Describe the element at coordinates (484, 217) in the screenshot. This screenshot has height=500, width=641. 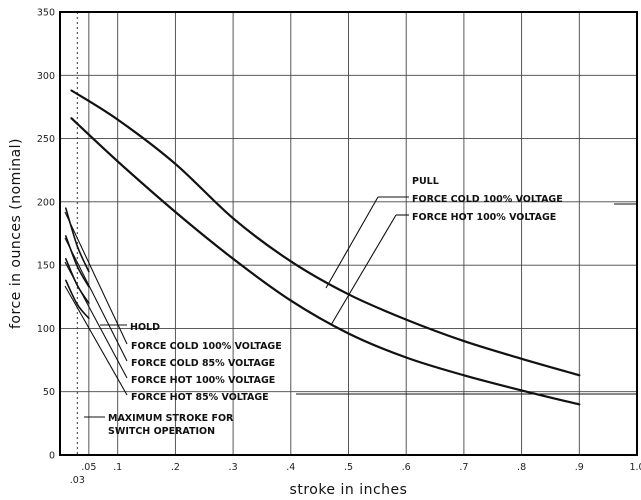
I see `pull-hot-label: FORCE HOT 100% VOLTAGE` at that location.